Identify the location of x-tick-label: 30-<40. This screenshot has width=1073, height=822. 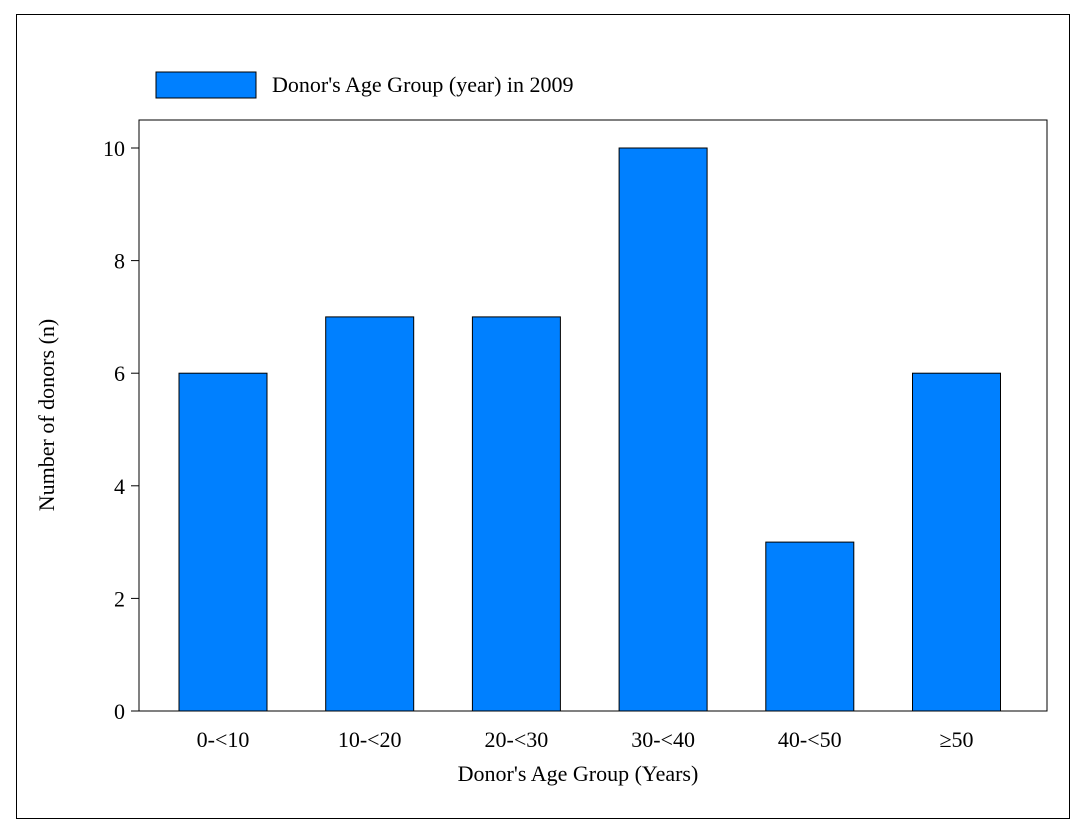
(663, 739).